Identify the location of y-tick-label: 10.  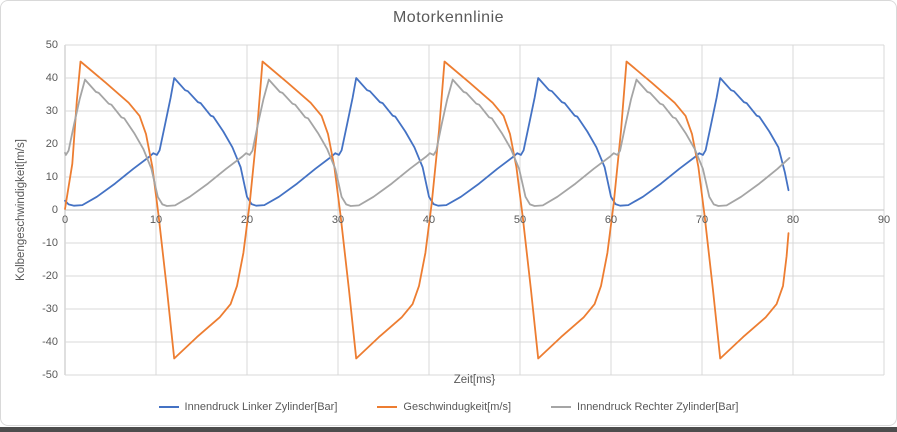
(51, 177).